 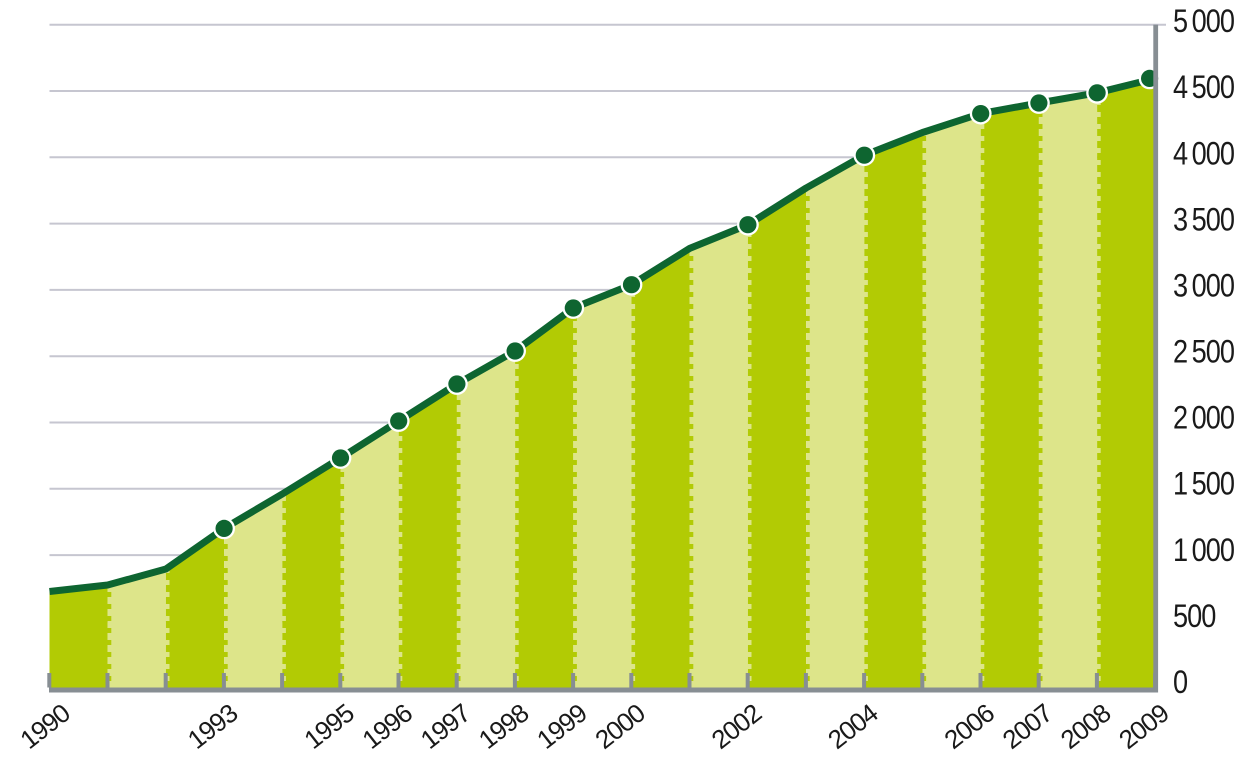 I want to click on svg-text: 4 000, so click(x=1203, y=154).